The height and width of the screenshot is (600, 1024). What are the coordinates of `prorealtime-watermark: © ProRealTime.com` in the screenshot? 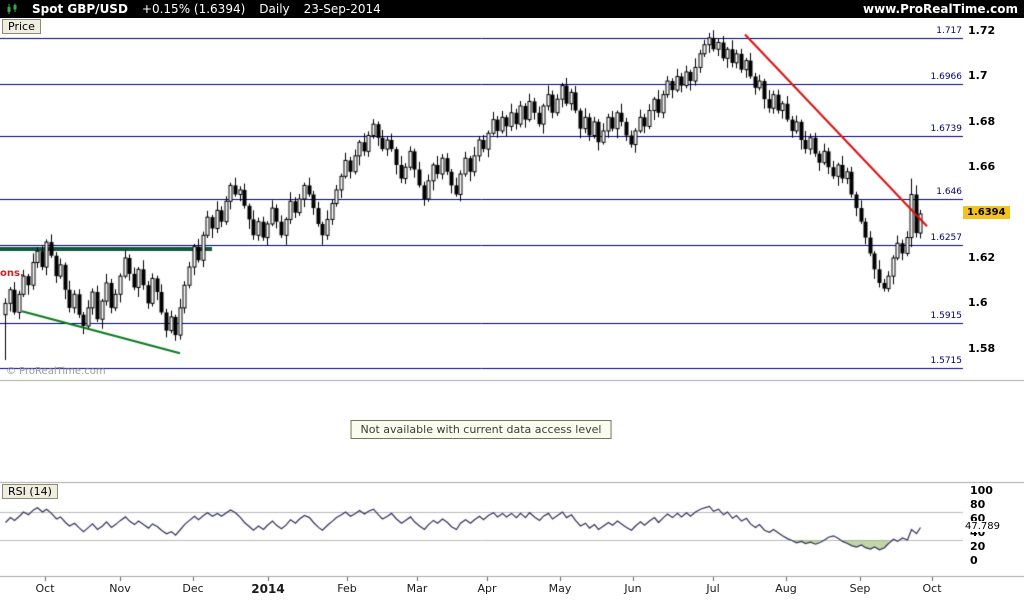 It's located at (56, 371).